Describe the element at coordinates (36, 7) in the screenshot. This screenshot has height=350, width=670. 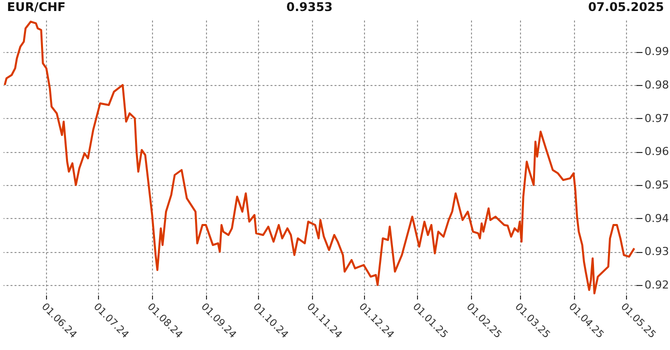
I see `chart-title: EUR/CHF` at that location.